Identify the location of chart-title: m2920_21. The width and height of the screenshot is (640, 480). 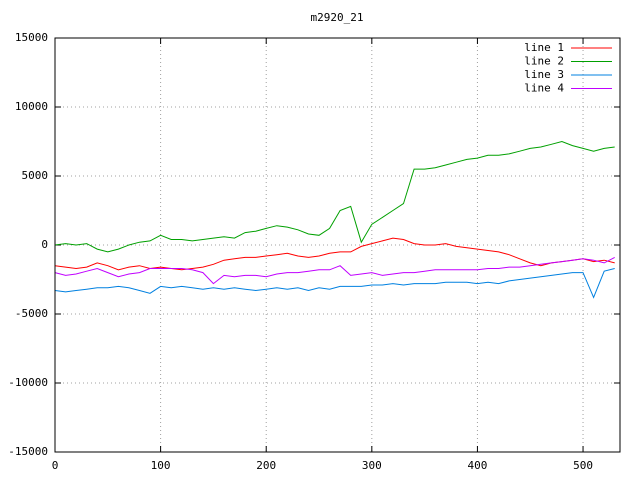
(337, 17).